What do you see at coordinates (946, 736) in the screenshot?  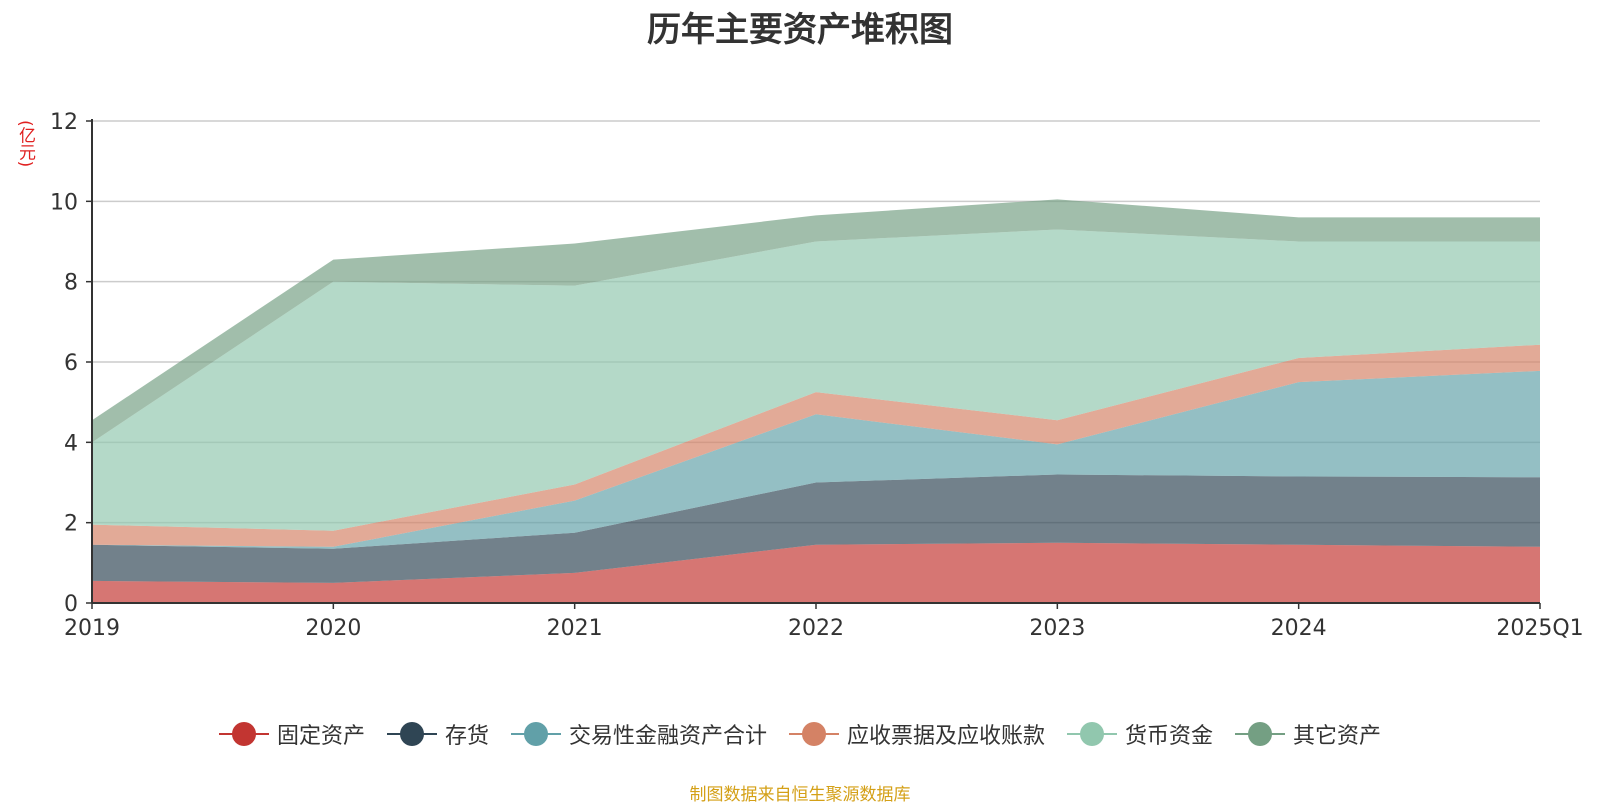 I see `legend-label: 应收票据及应收账款` at bounding box center [946, 736].